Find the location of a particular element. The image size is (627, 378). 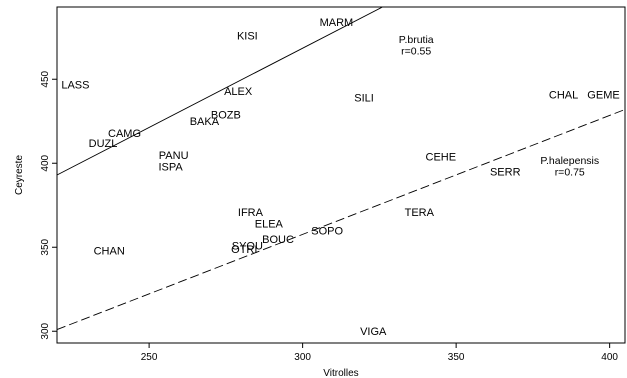

point-label-alex: ALEX is located at coordinates (238, 92).